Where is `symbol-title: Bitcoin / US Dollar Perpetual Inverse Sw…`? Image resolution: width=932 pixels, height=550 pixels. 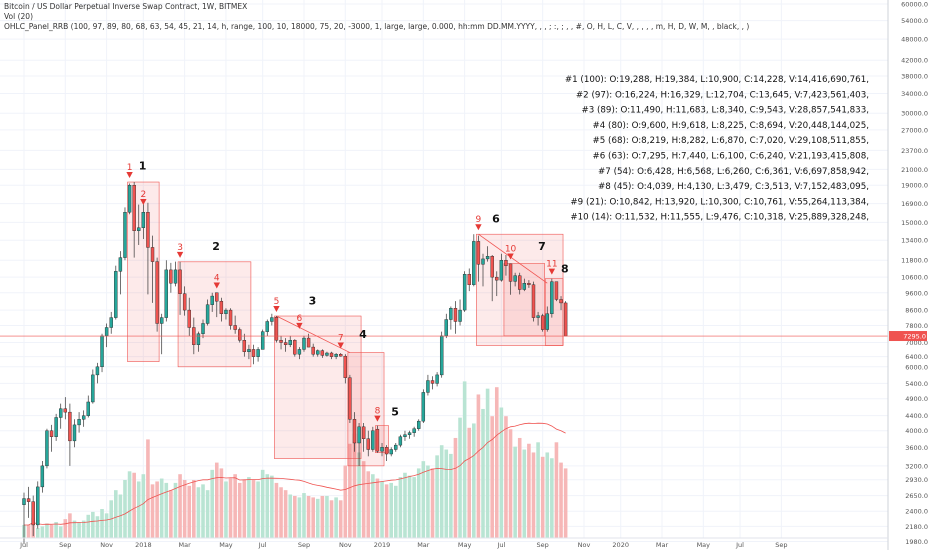 symbol-title: Bitcoin / US Dollar Perpetual Inverse Sw… is located at coordinates (126, 6).